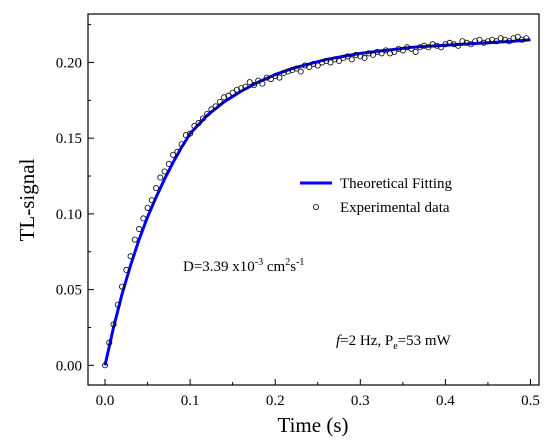 The width and height of the screenshot is (550, 448). I want to click on y-tick-label: 0.10, so click(69, 215).